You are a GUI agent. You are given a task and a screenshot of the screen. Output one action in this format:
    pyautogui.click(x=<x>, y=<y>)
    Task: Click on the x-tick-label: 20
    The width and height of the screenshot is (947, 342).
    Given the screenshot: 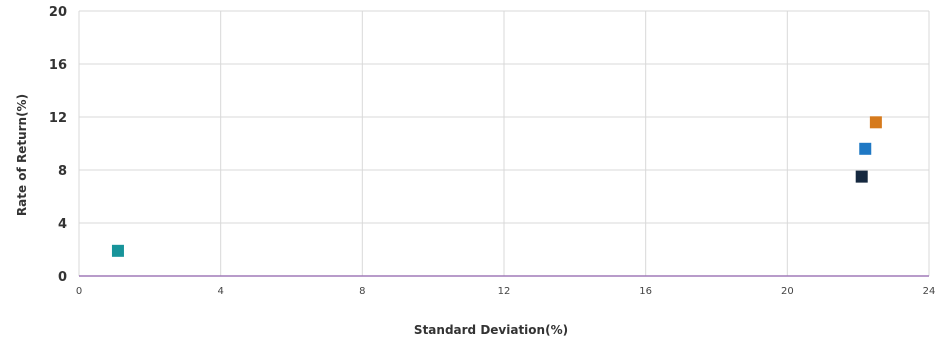 What is the action you would take?
    pyautogui.click(x=787, y=291)
    